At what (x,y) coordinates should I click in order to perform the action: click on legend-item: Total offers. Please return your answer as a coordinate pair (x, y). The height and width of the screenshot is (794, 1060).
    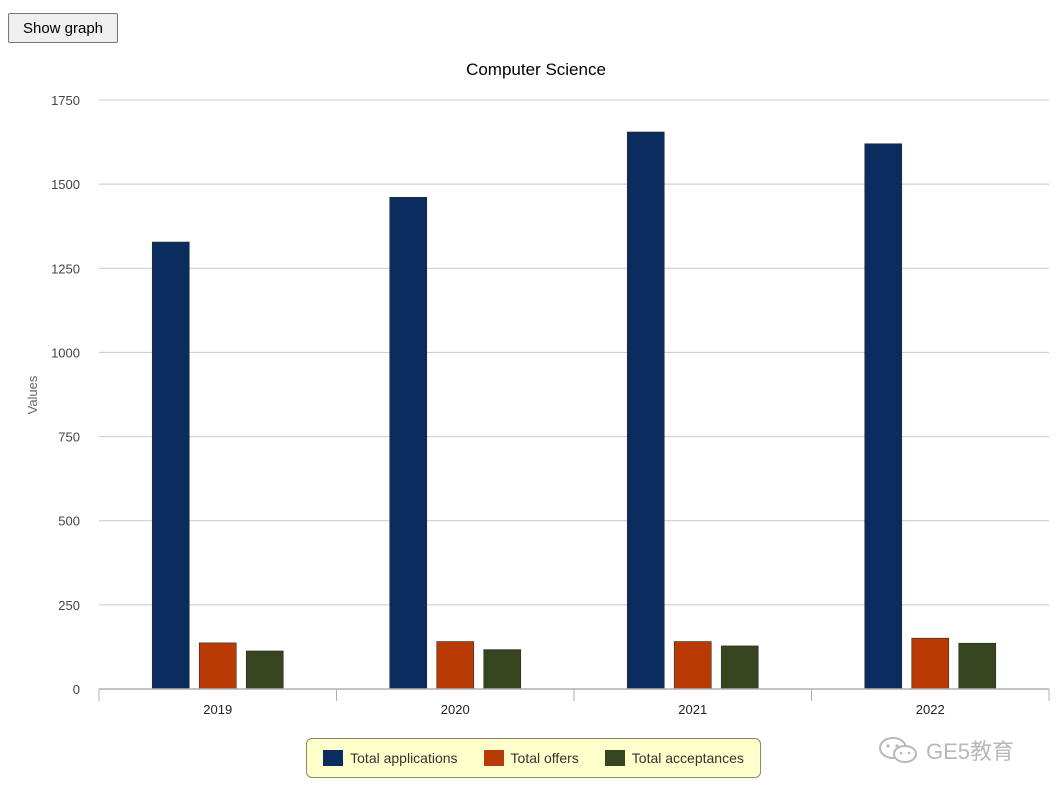
    Looking at the image, I should click on (531, 758).